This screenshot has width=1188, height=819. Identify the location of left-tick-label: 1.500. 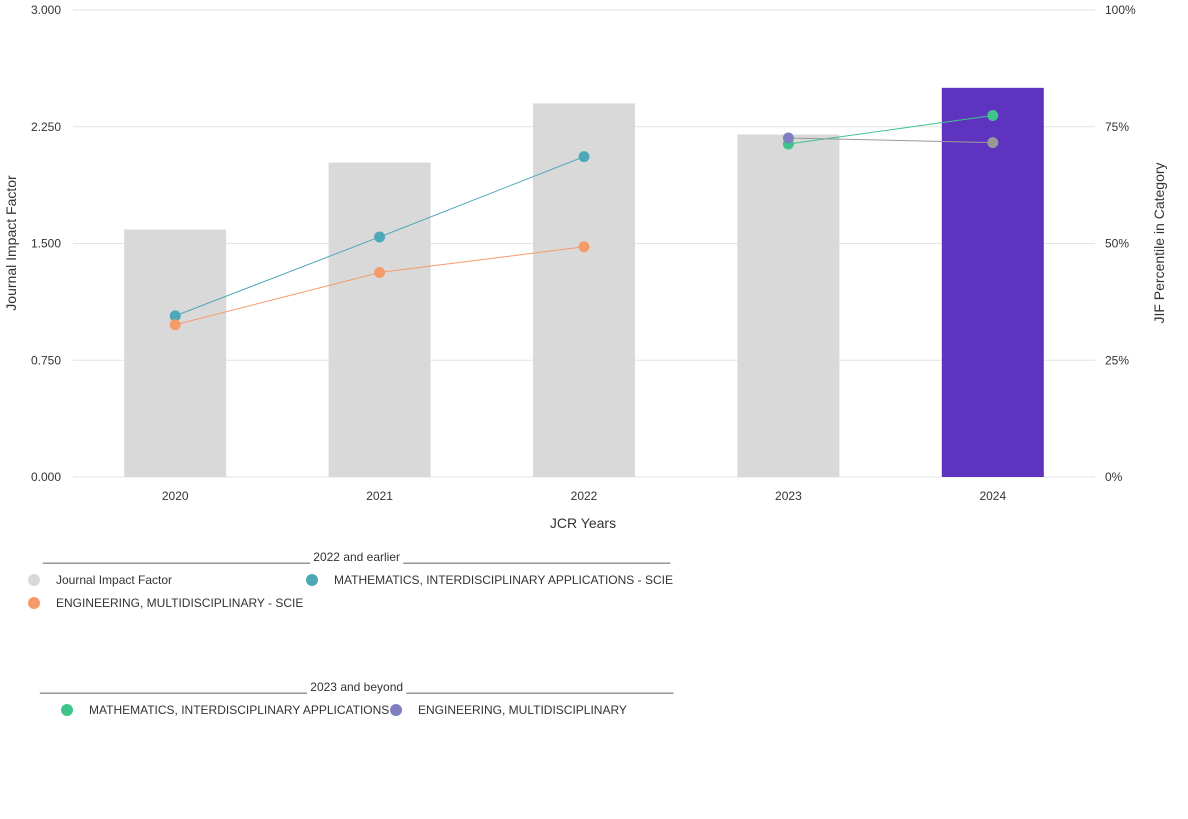
(46, 244).